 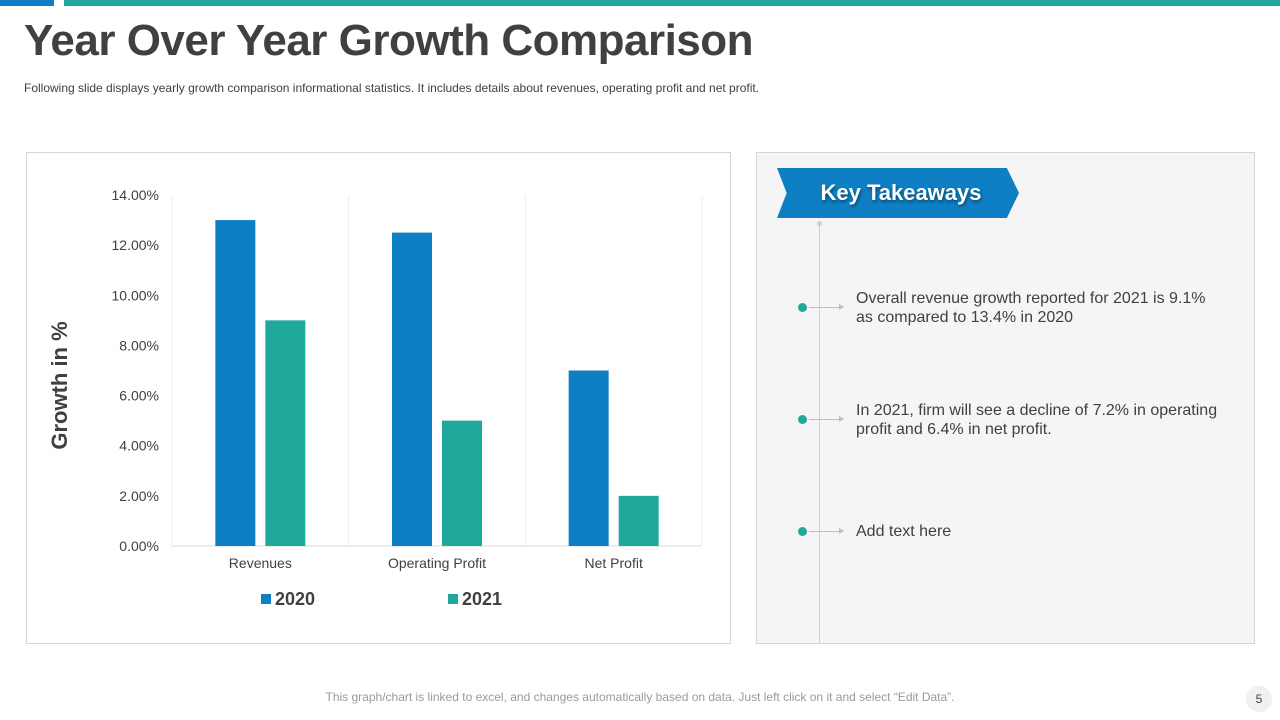 What do you see at coordinates (482, 599) in the screenshot?
I see `legend-label-2021: 2021` at bounding box center [482, 599].